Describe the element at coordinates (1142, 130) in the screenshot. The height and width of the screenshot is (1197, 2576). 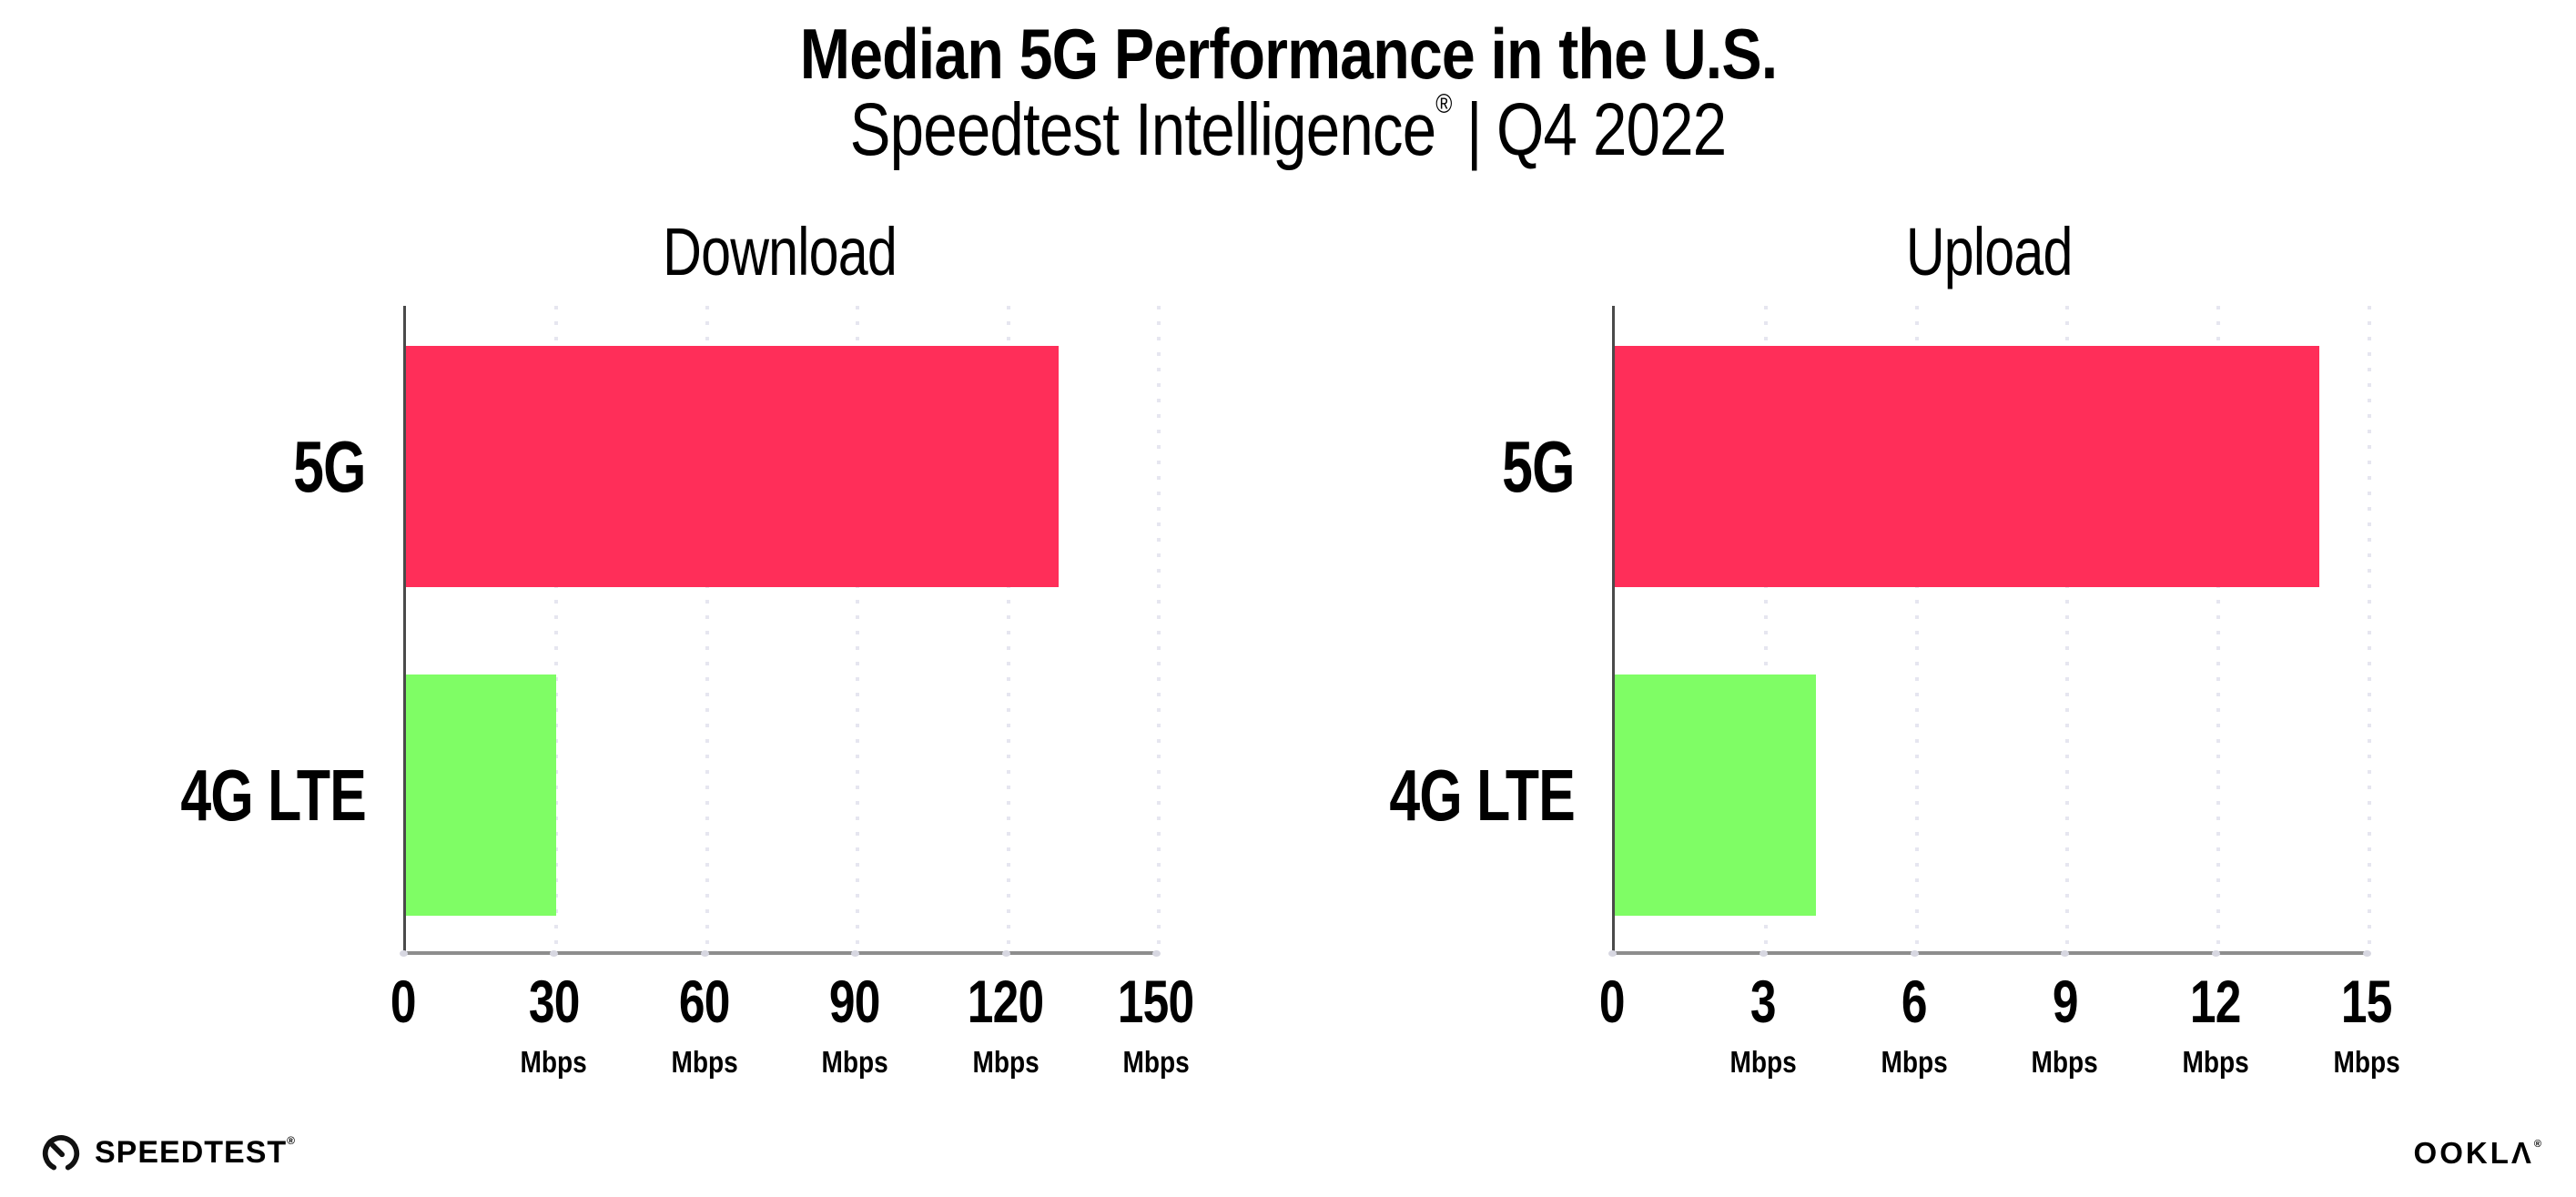
I see `subtitle-brand: Speedtest Intelligence` at that location.